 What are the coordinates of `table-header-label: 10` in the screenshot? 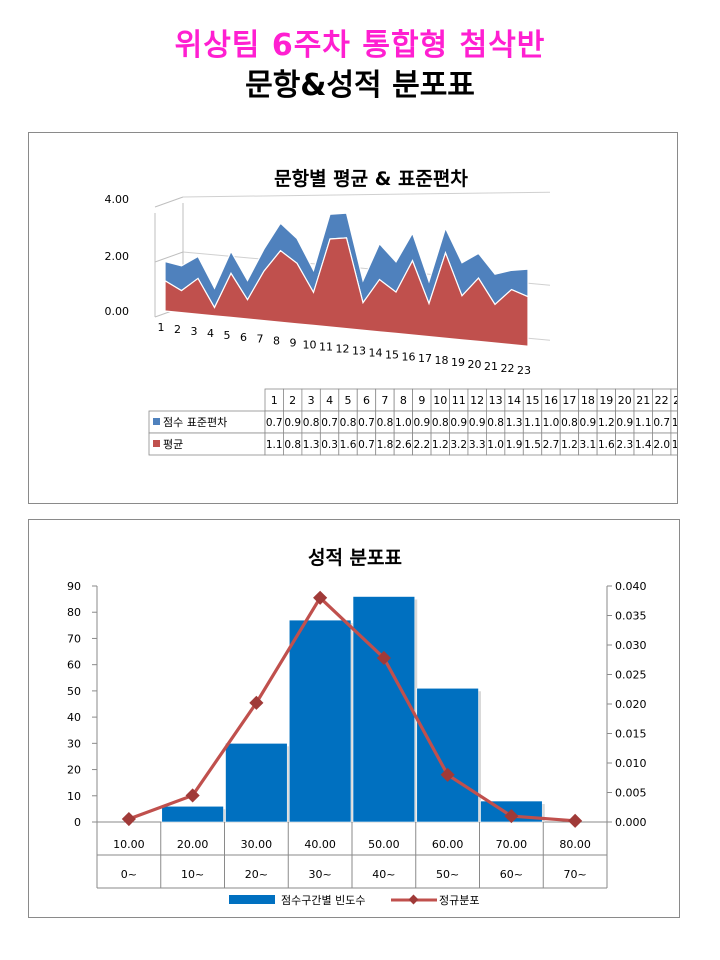 It's located at (440, 400).